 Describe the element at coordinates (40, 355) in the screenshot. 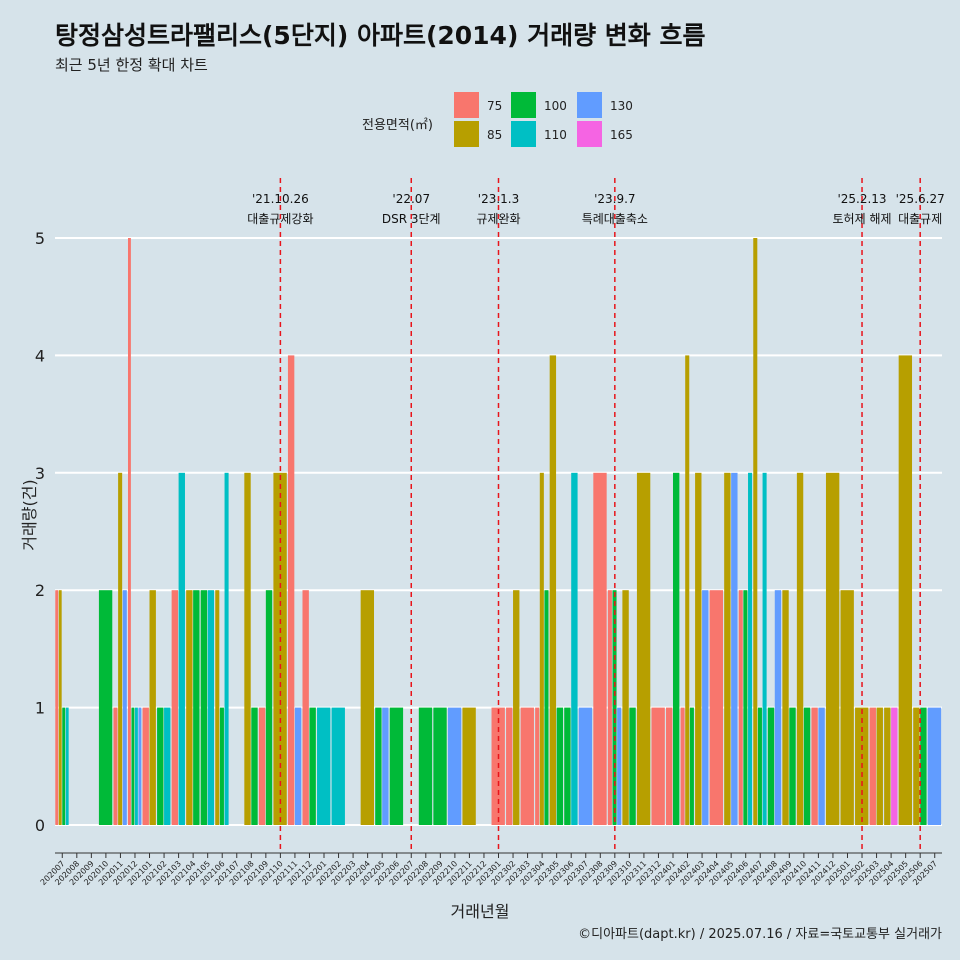

I see `y-tick-label: 4` at that location.